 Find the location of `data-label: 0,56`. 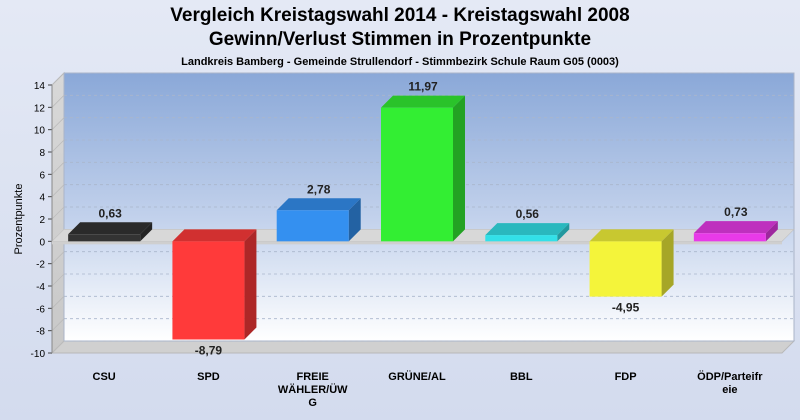

data-label: 0,56 is located at coordinates (528, 214).